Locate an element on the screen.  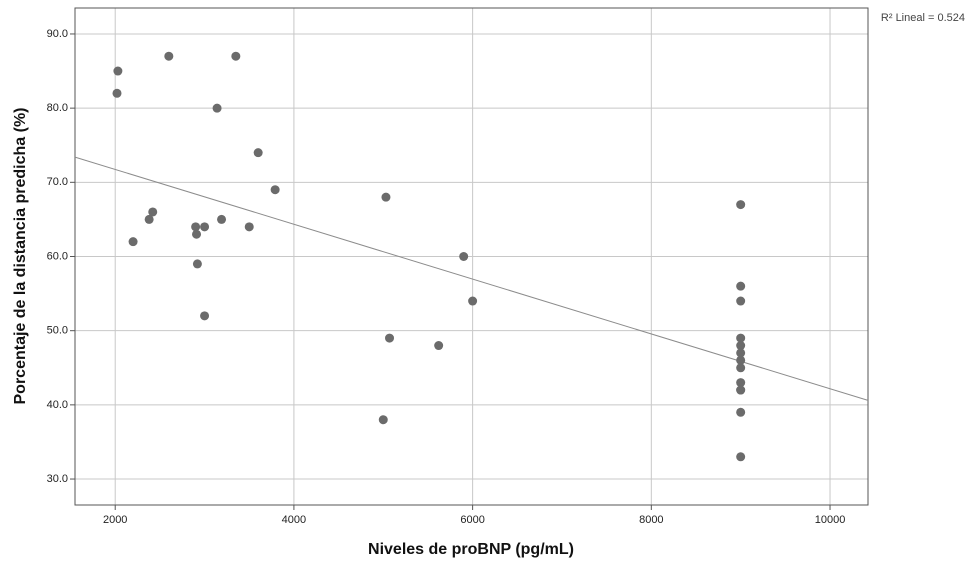
x-tick-label: 8000 is located at coordinates (651, 520).